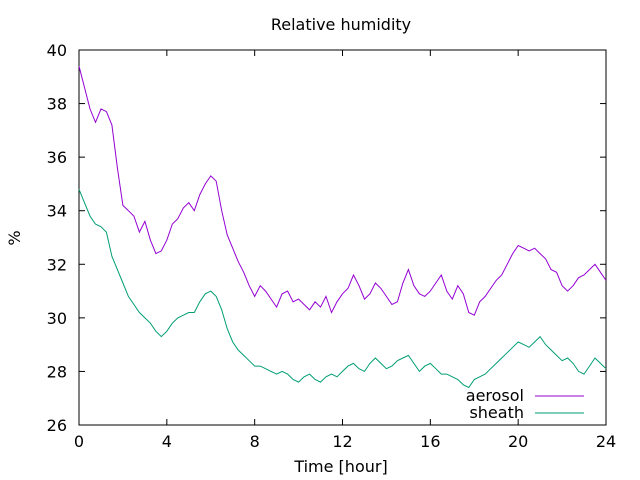  Describe the element at coordinates (606, 441) in the screenshot. I see `x-tick-label: 24` at that location.